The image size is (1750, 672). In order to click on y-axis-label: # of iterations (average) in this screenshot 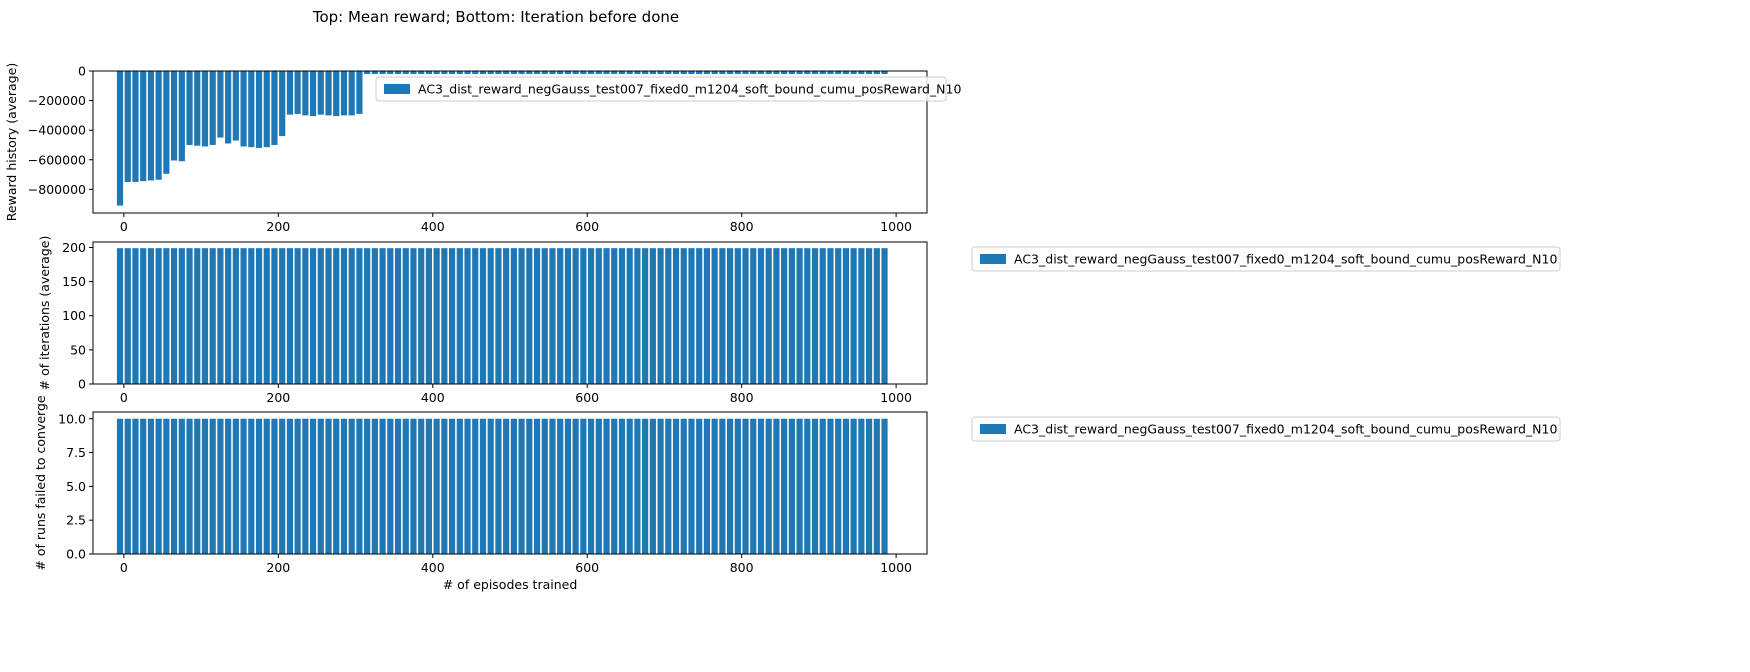, I will do `click(44, 313)`.